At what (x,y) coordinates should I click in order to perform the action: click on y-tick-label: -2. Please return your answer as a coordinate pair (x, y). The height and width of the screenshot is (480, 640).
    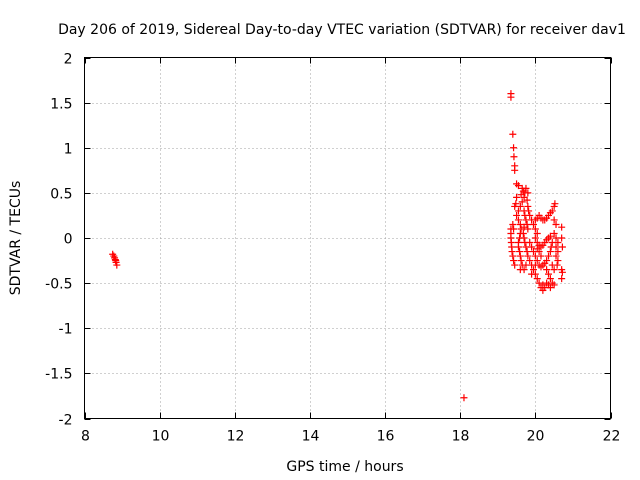
    Looking at the image, I should click on (66, 421).